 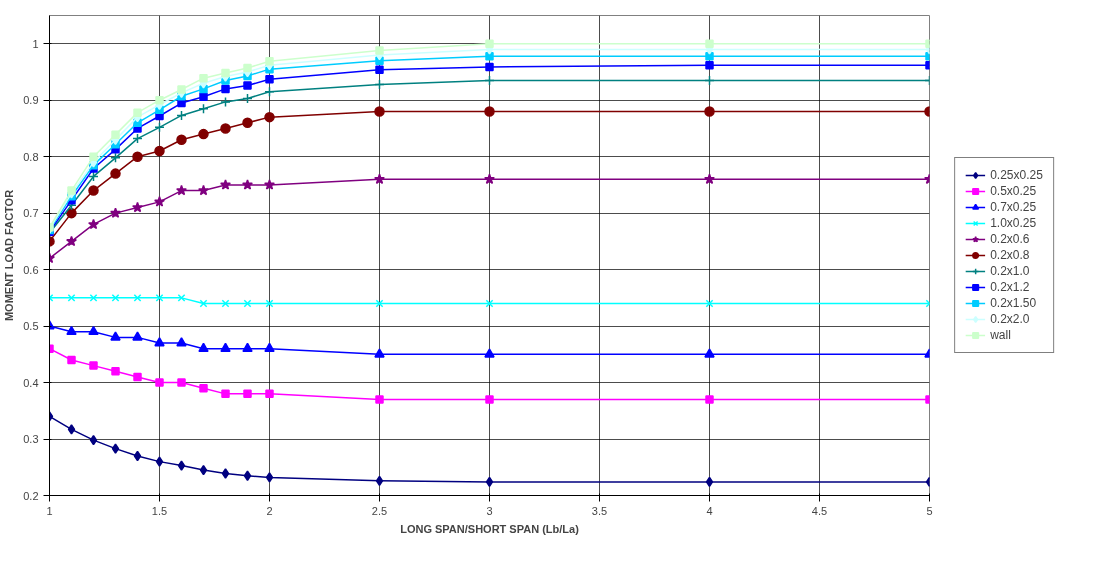 I want to click on x-tick-label: 3, so click(x=489, y=510).